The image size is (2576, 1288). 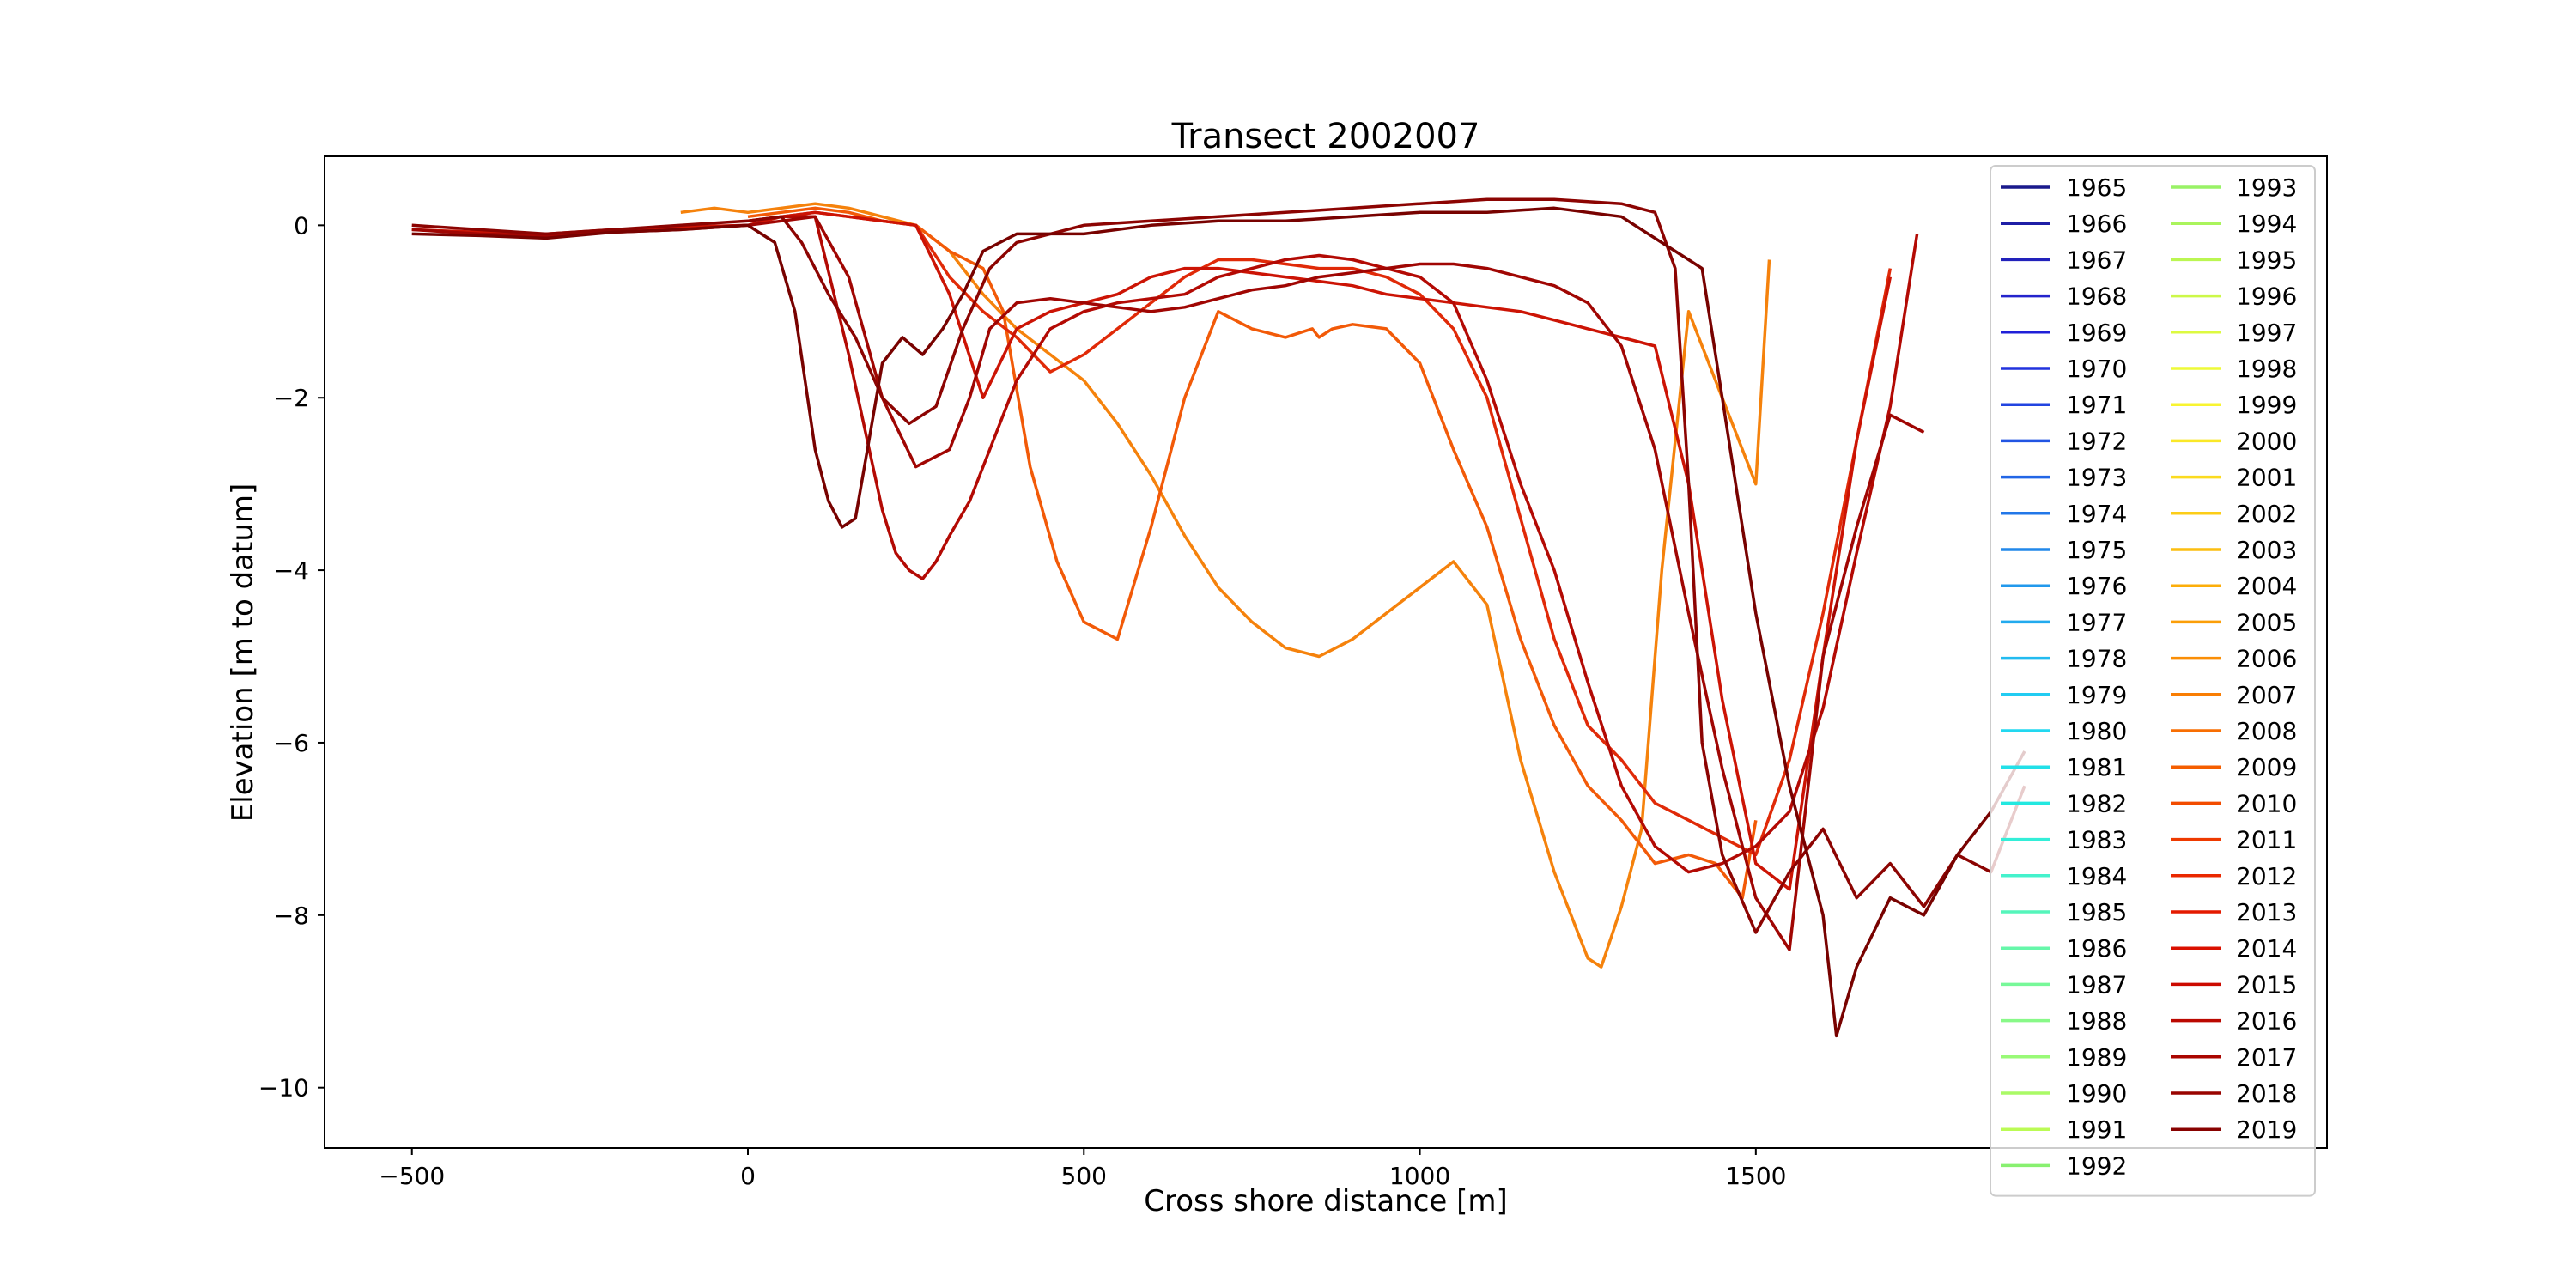 What do you see at coordinates (2097, 550) in the screenshot?
I see `legend-label: 1975` at bounding box center [2097, 550].